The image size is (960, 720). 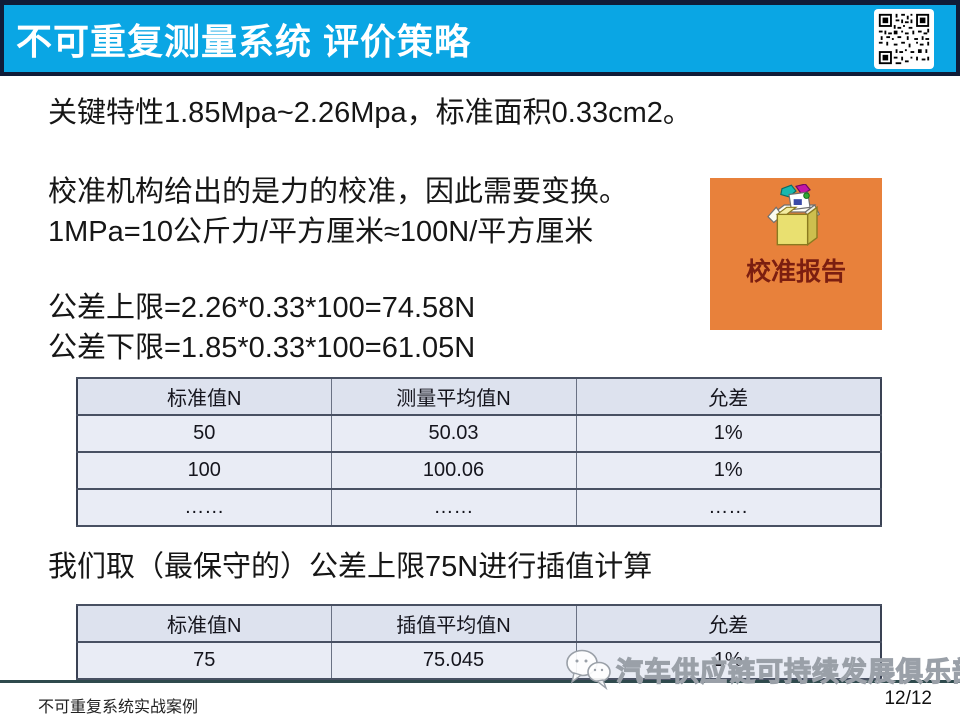 What do you see at coordinates (118, 707) in the screenshot?
I see `footer-title: 不可重复系统实战案例` at bounding box center [118, 707].